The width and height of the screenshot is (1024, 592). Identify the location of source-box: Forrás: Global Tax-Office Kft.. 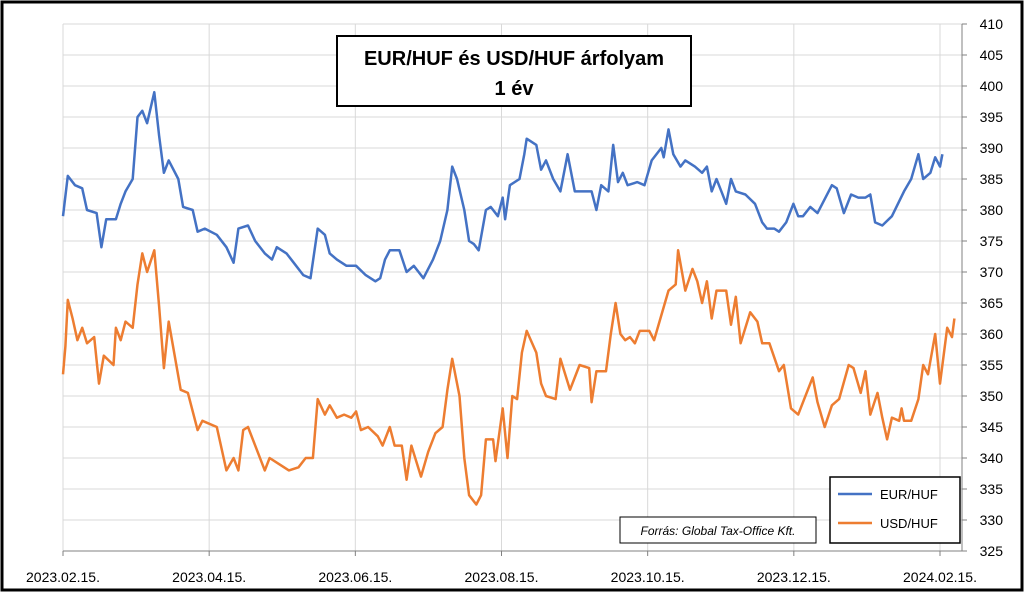
(718, 530).